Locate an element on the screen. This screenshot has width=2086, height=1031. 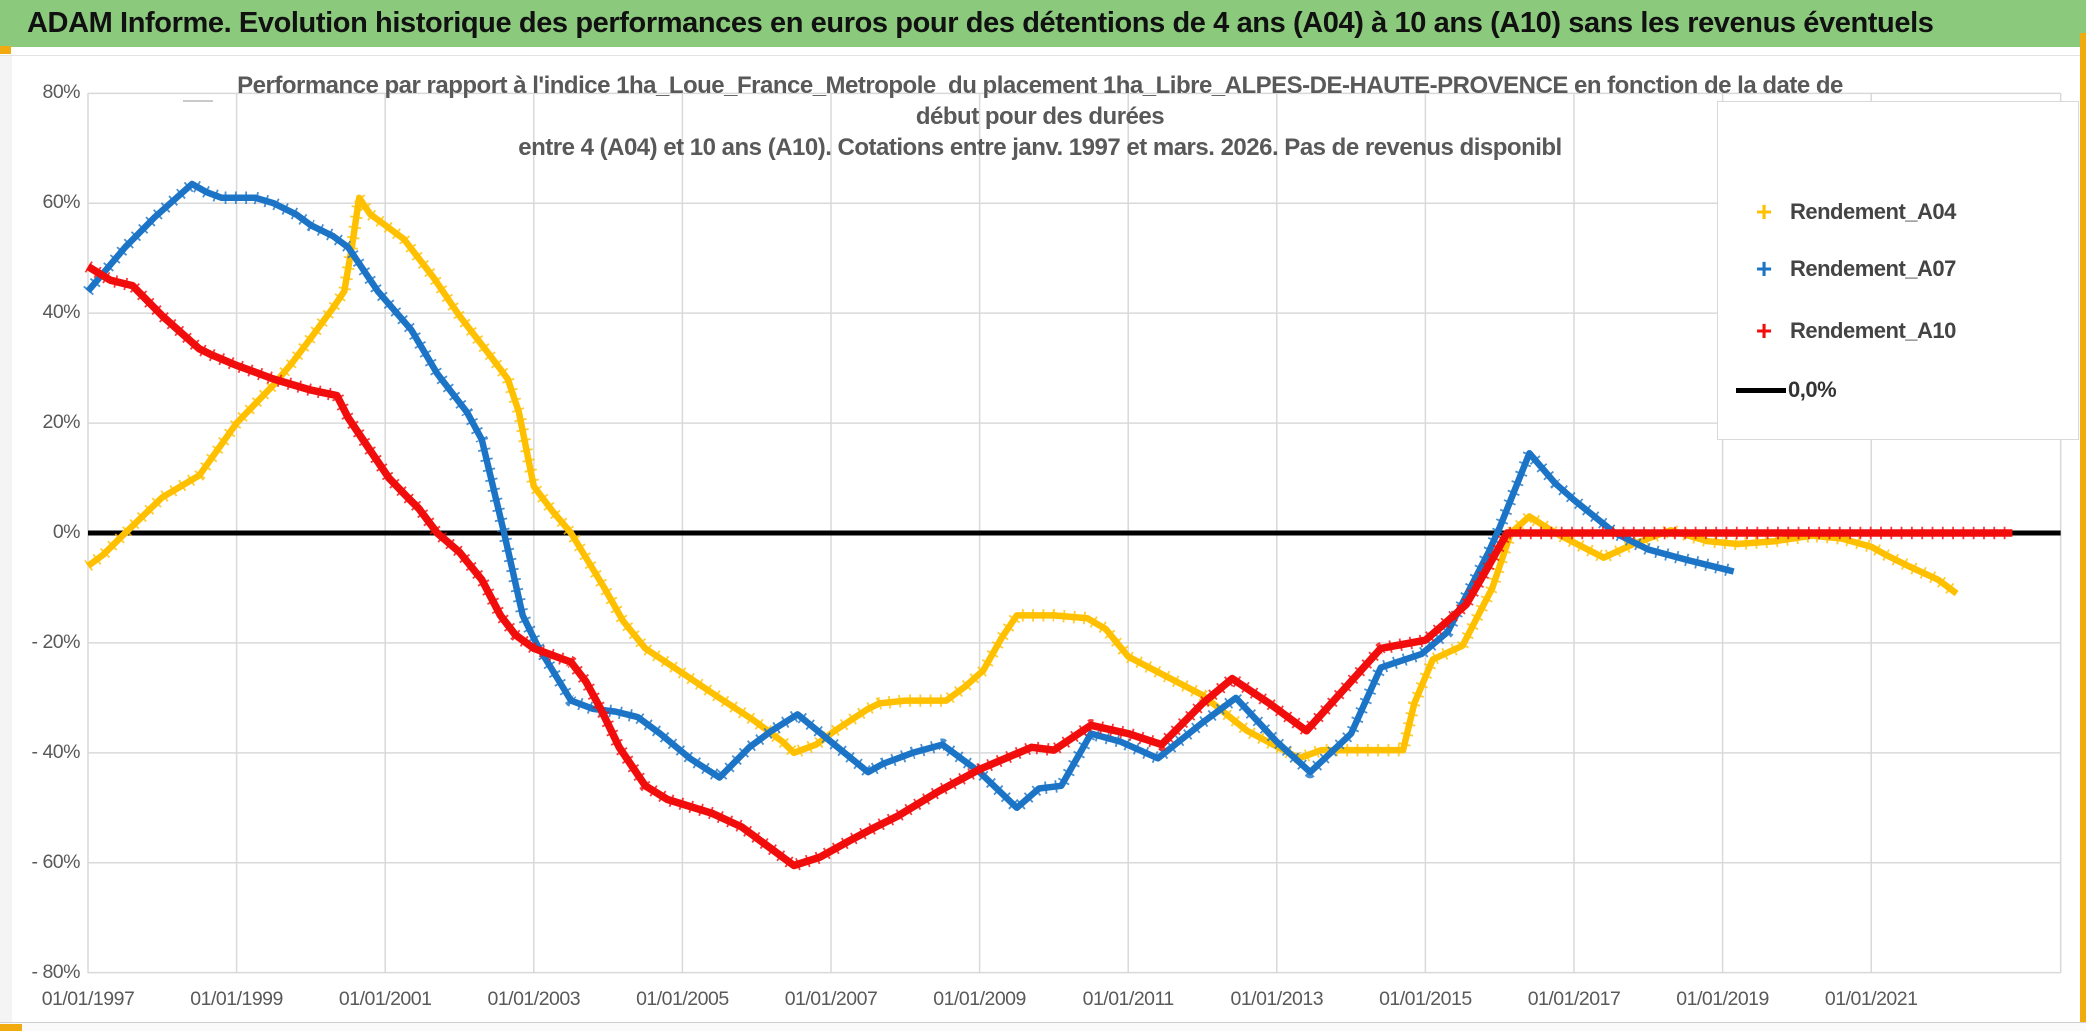
x-axis-label: 01/01/2017 is located at coordinates (1574, 999).